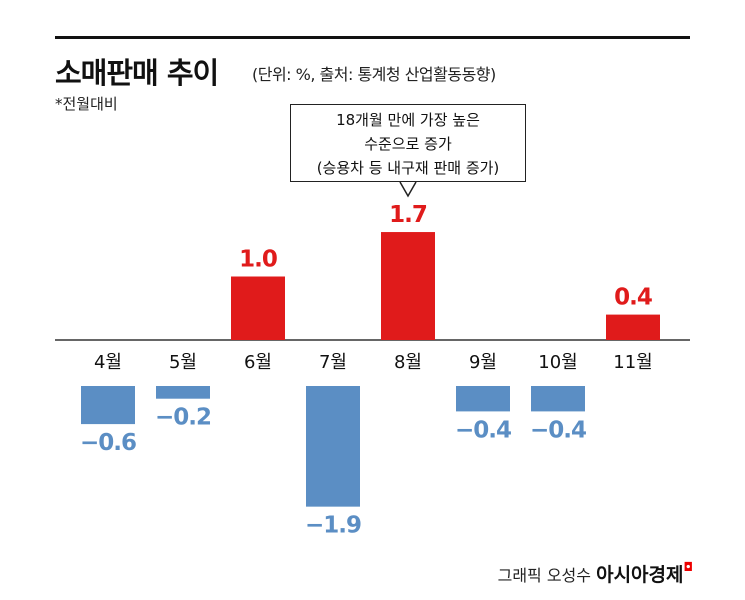 The width and height of the screenshot is (745, 600). What do you see at coordinates (544, 575) in the screenshot?
I see `credit-text: 그래픽 오성수` at bounding box center [544, 575].